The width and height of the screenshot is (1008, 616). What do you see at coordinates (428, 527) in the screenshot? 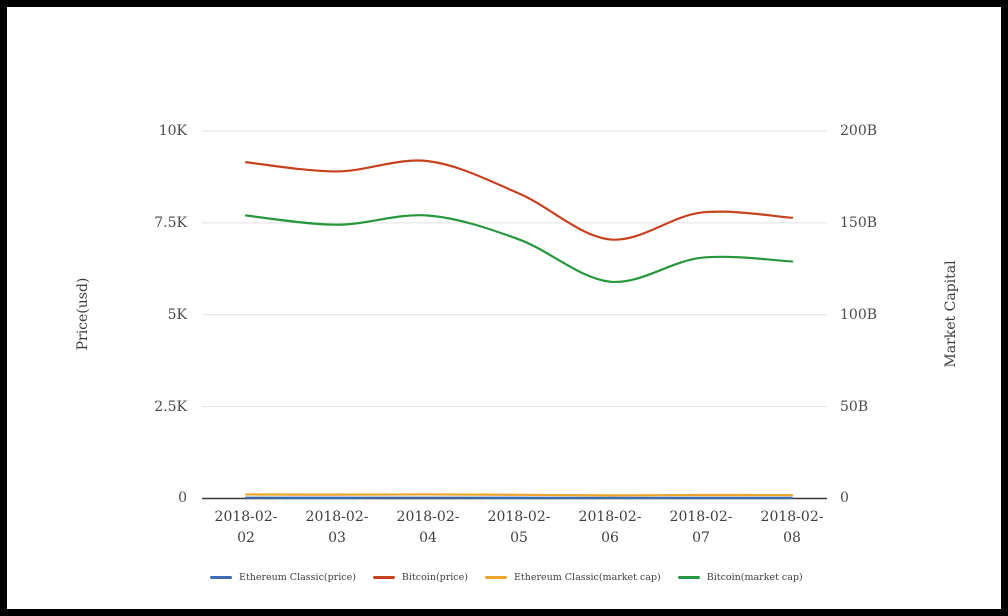
I see `x-axis-tick: 2018-02- 04` at bounding box center [428, 527].